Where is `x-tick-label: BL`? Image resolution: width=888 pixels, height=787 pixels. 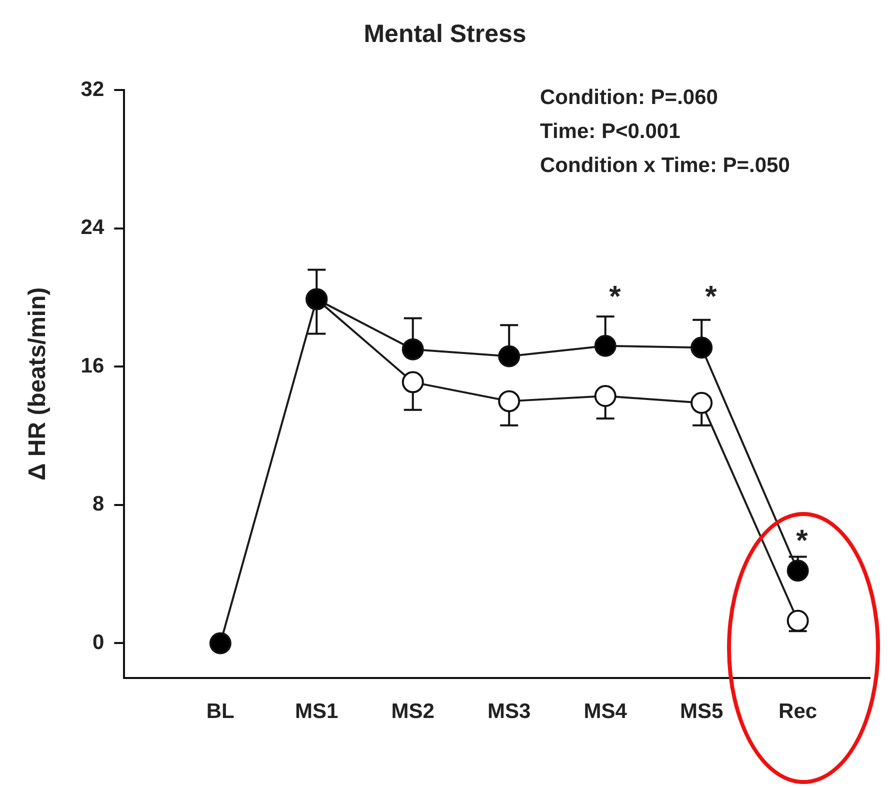 x-tick-label: BL is located at coordinates (220, 712).